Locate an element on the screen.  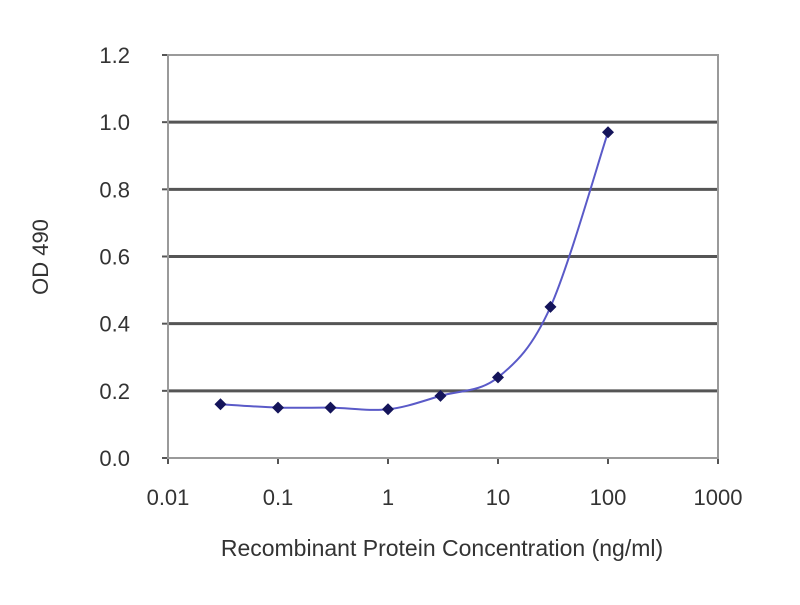
y-tick-label: 0.2 is located at coordinates (114, 391).